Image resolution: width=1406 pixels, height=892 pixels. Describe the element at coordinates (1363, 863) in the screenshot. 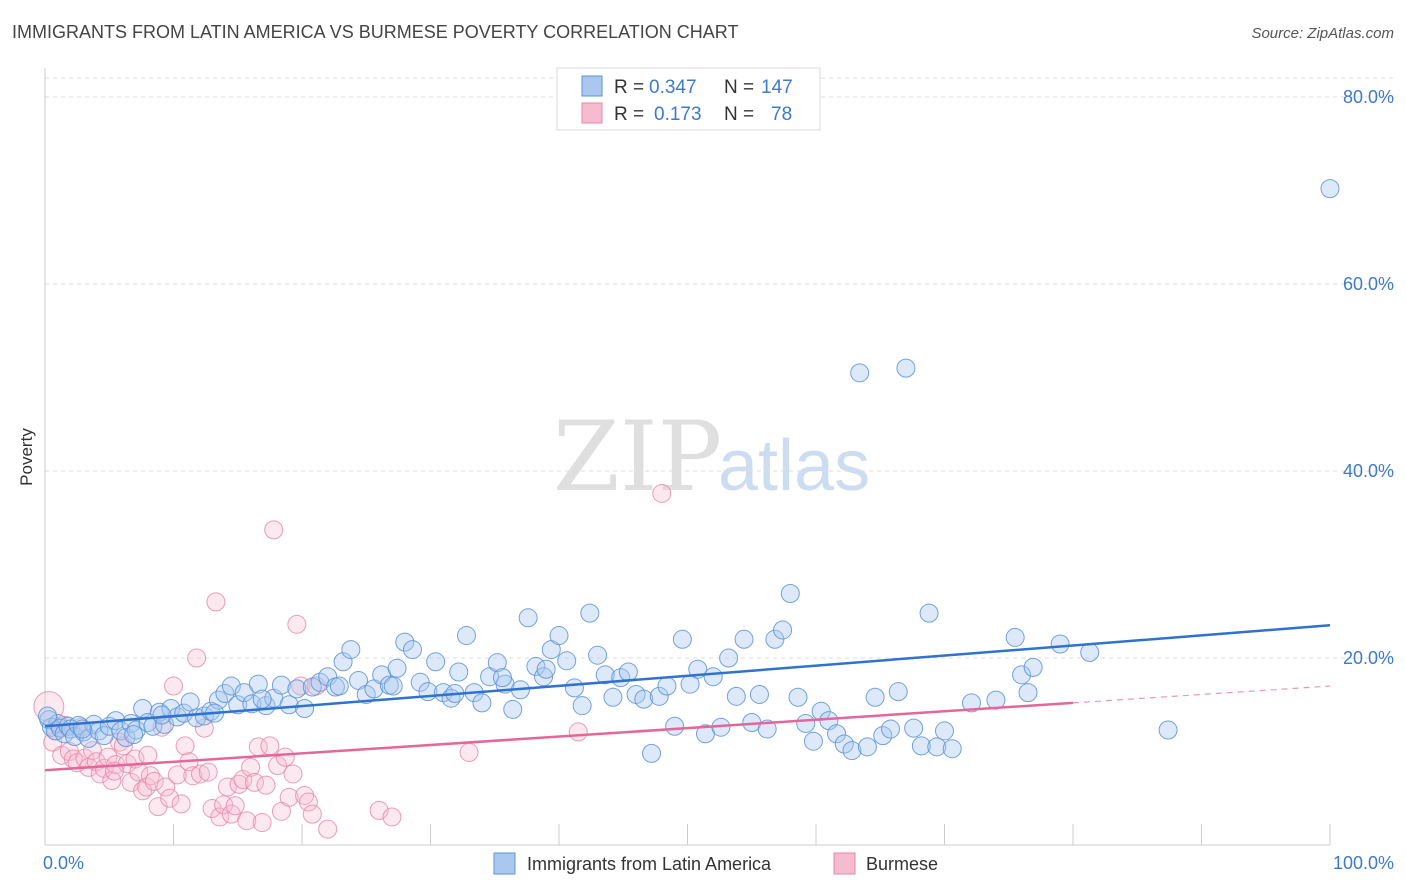

I see `x-tick-label-max: 100.0%` at that location.